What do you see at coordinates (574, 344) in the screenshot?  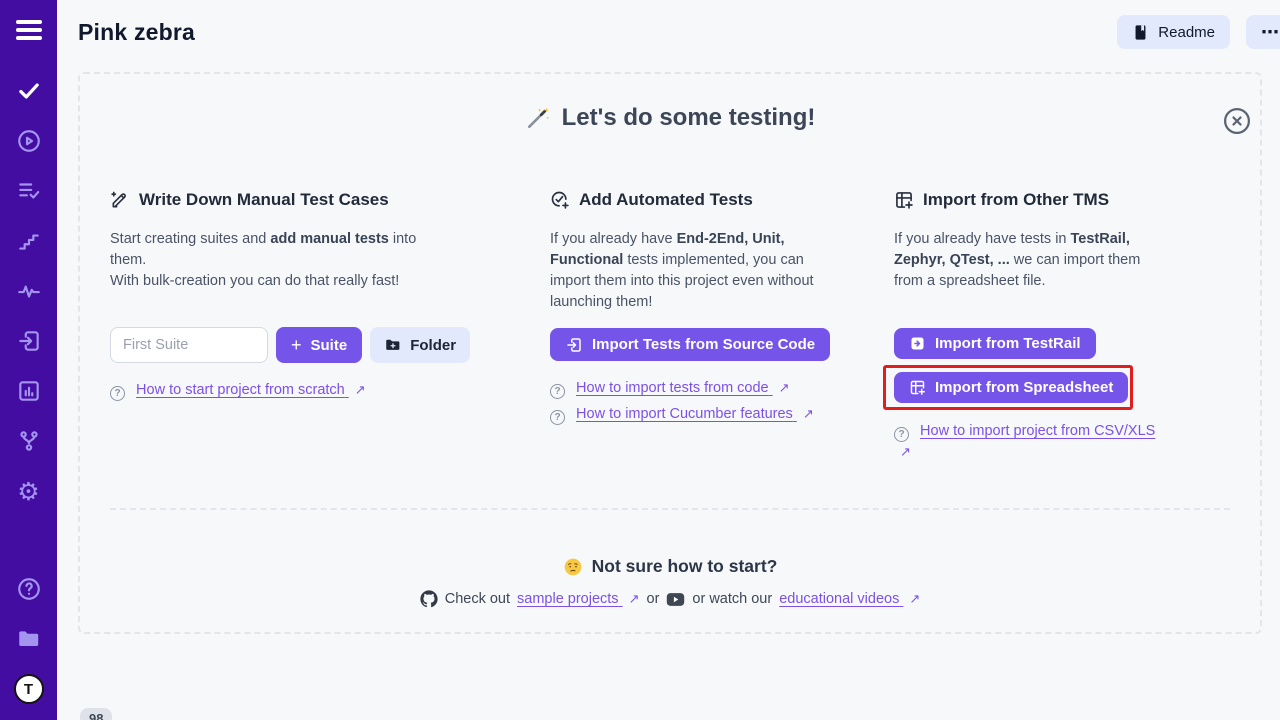 I see `import-code-icon` at bounding box center [574, 344].